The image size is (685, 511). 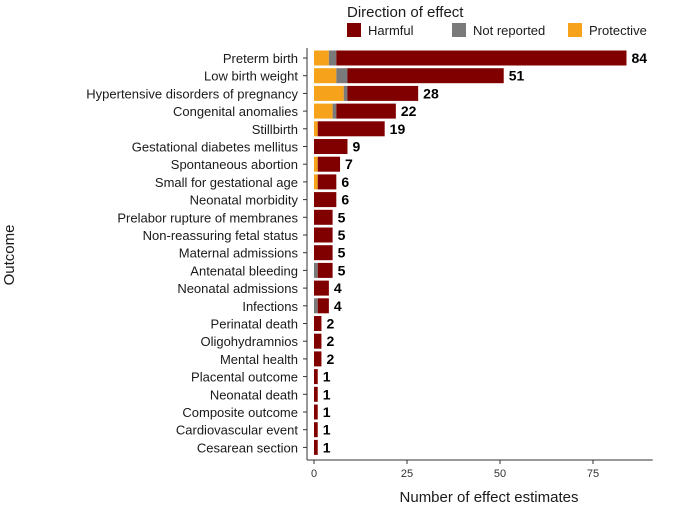 I want to click on category-label-neonatal-morbidity: Neonatal morbidity, so click(x=244, y=200).